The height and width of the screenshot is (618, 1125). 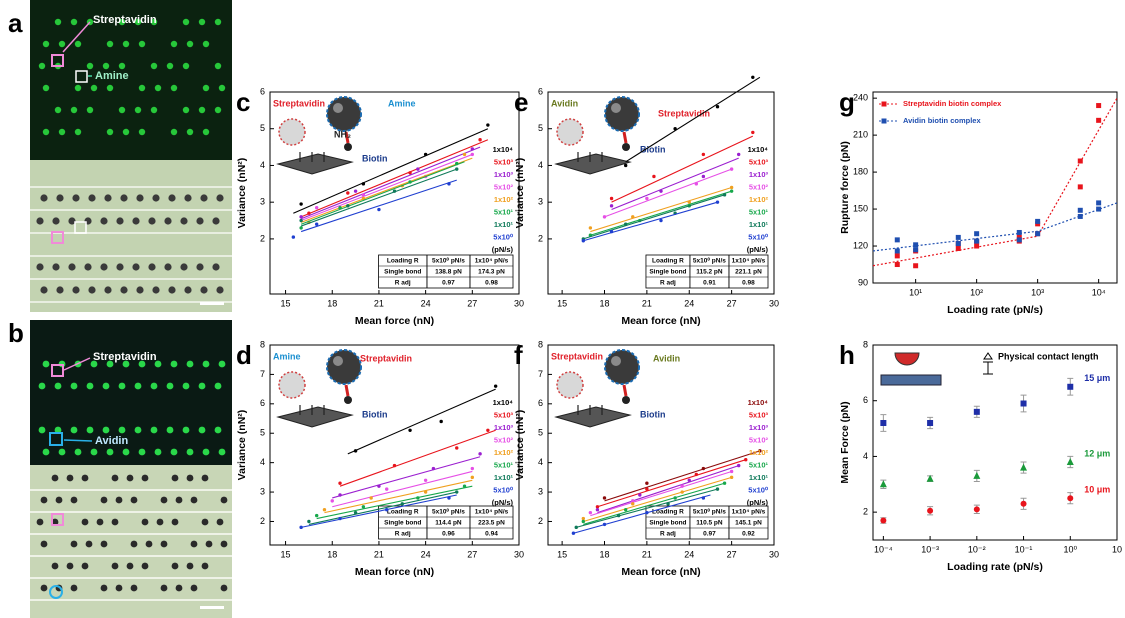 I want to click on table-cell: 138.8 pN, so click(x=448, y=272).